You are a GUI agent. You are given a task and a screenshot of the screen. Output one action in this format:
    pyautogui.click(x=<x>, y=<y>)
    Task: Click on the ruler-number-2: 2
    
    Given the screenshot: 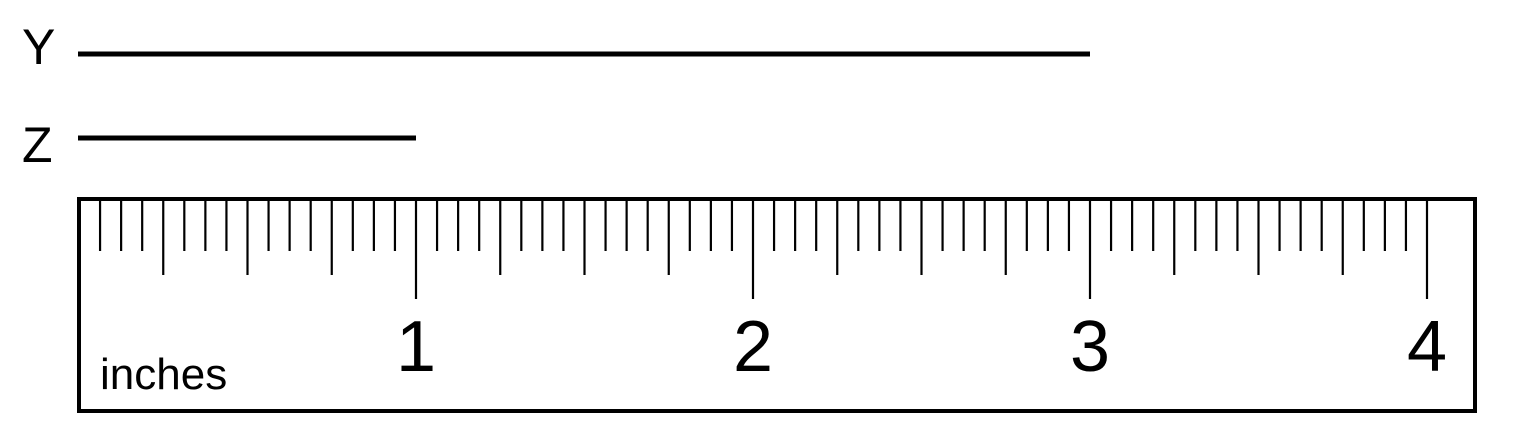 What is the action you would take?
    pyautogui.click(x=753, y=347)
    